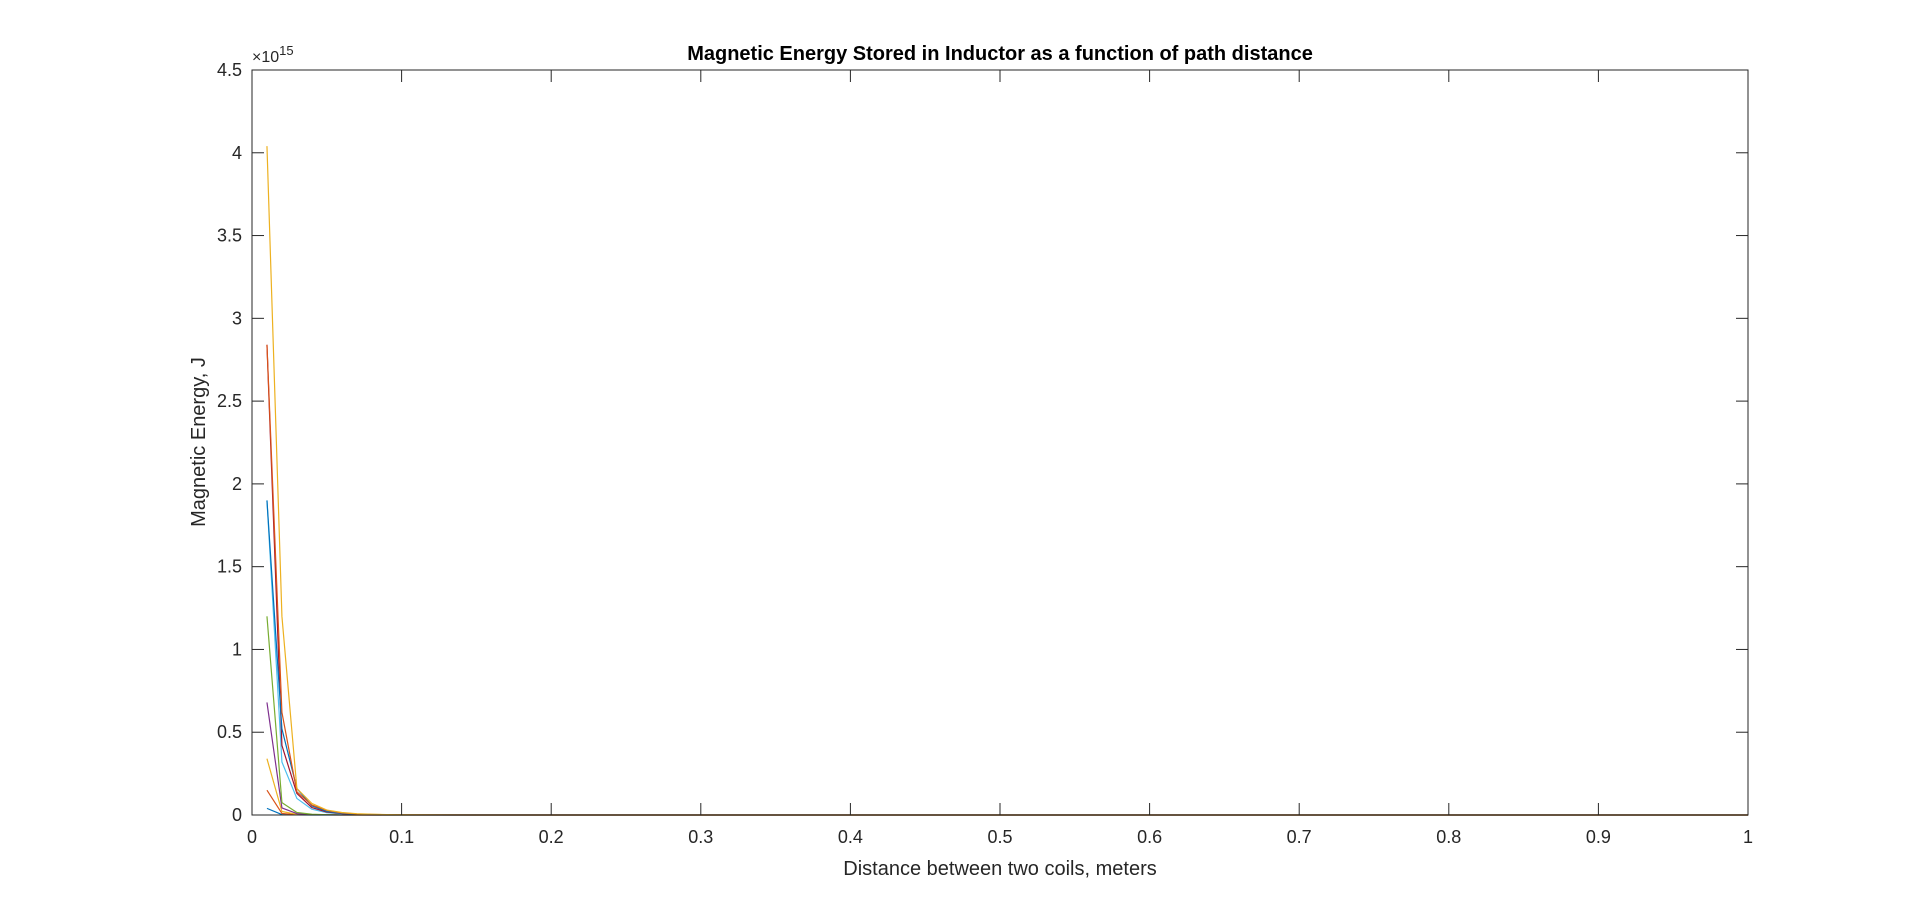 The image size is (1920, 916). What do you see at coordinates (265, 57) in the screenshot?
I see `y-exponent-base: ×10` at bounding box center [265, 57].